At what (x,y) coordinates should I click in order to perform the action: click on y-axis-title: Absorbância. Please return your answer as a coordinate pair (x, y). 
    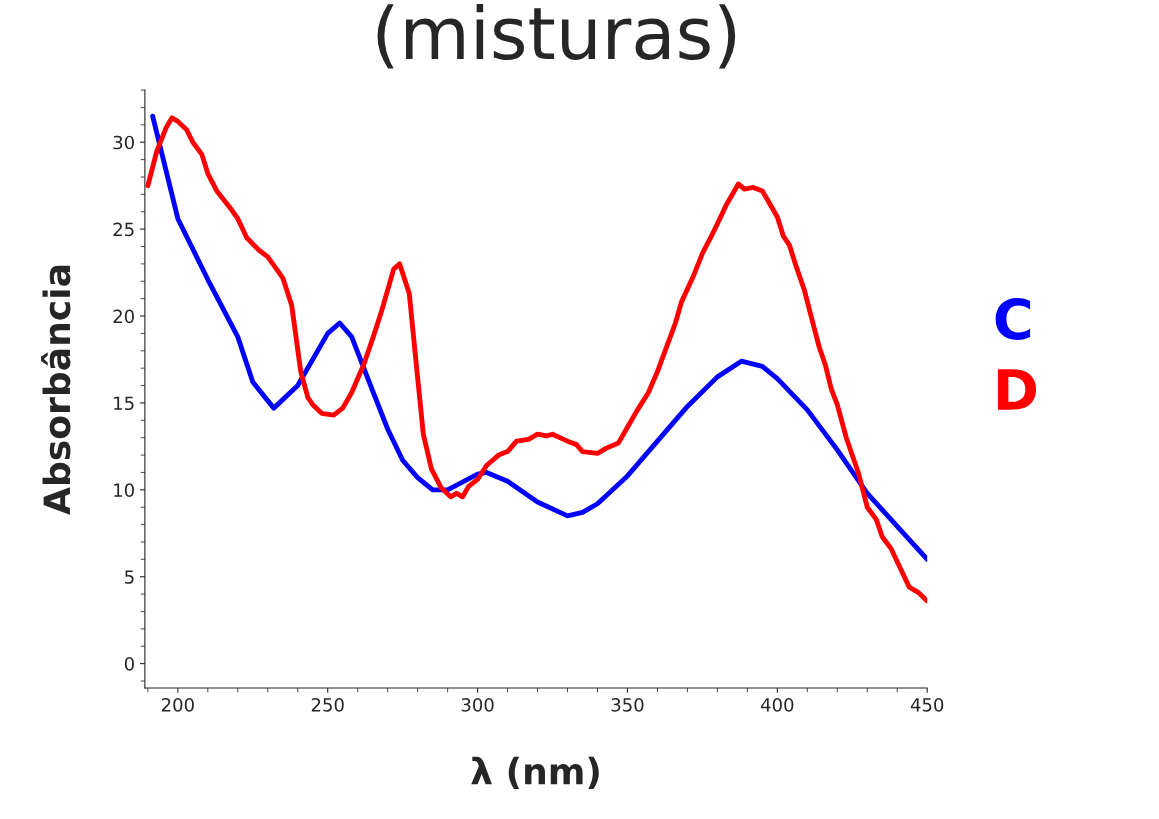
    Looking at the image, I should click on (56, 390).